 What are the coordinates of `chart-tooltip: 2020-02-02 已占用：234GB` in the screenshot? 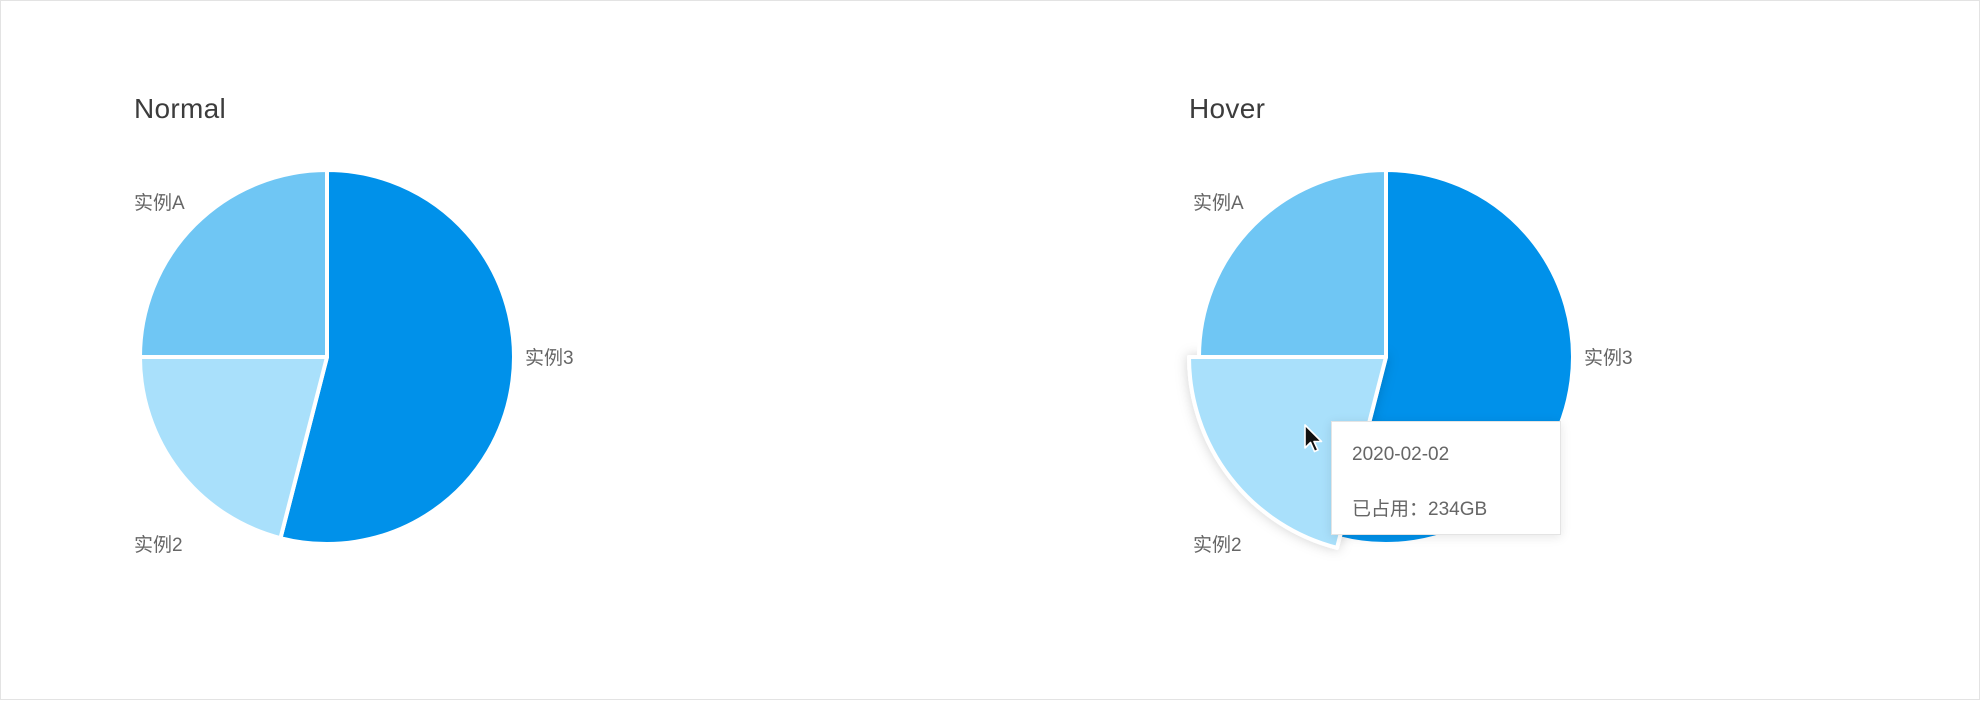 It's located at (1446, 478).